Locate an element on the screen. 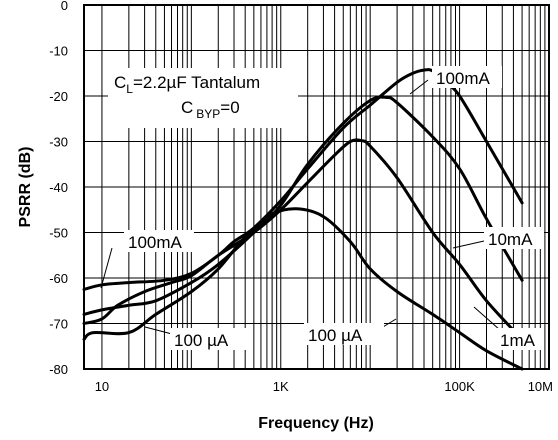 This screenshot has width=558, height=440. y-tick-label-5: -50 is located at coordinates (58, 233).